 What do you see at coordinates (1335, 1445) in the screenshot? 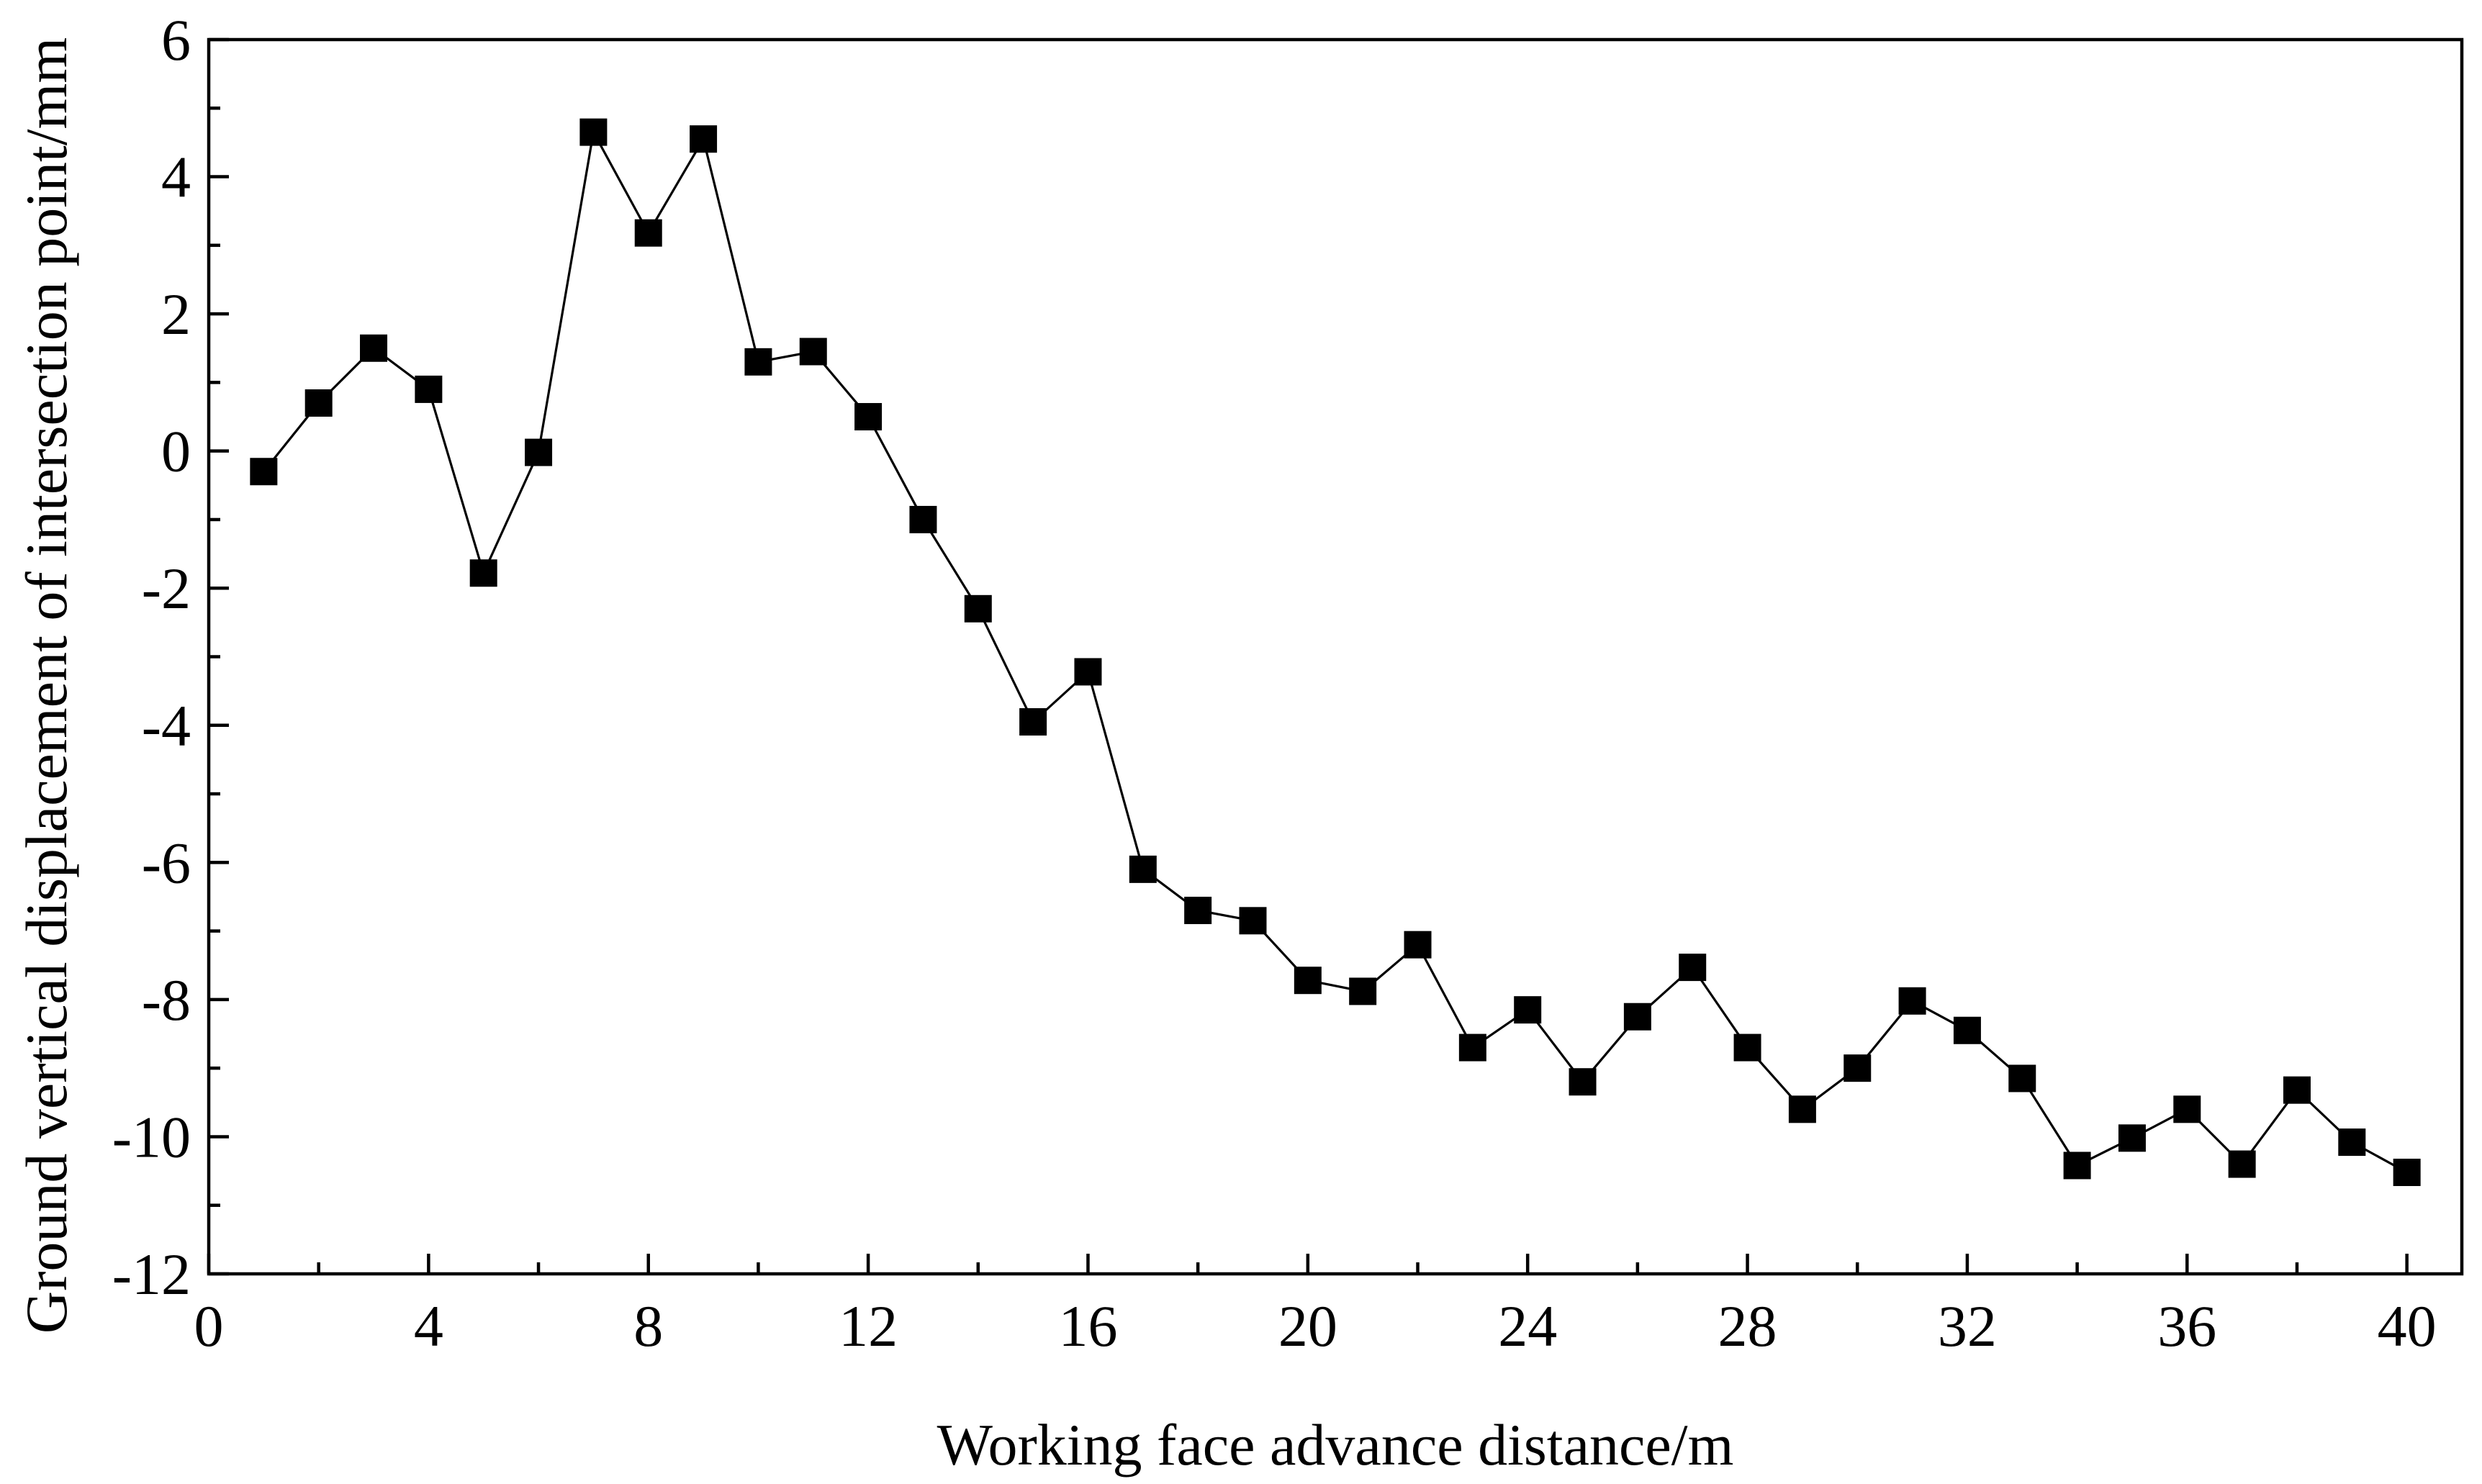
I see `x-axis-title: Working face advance distance/m` at bounding box center [1335, 1445].